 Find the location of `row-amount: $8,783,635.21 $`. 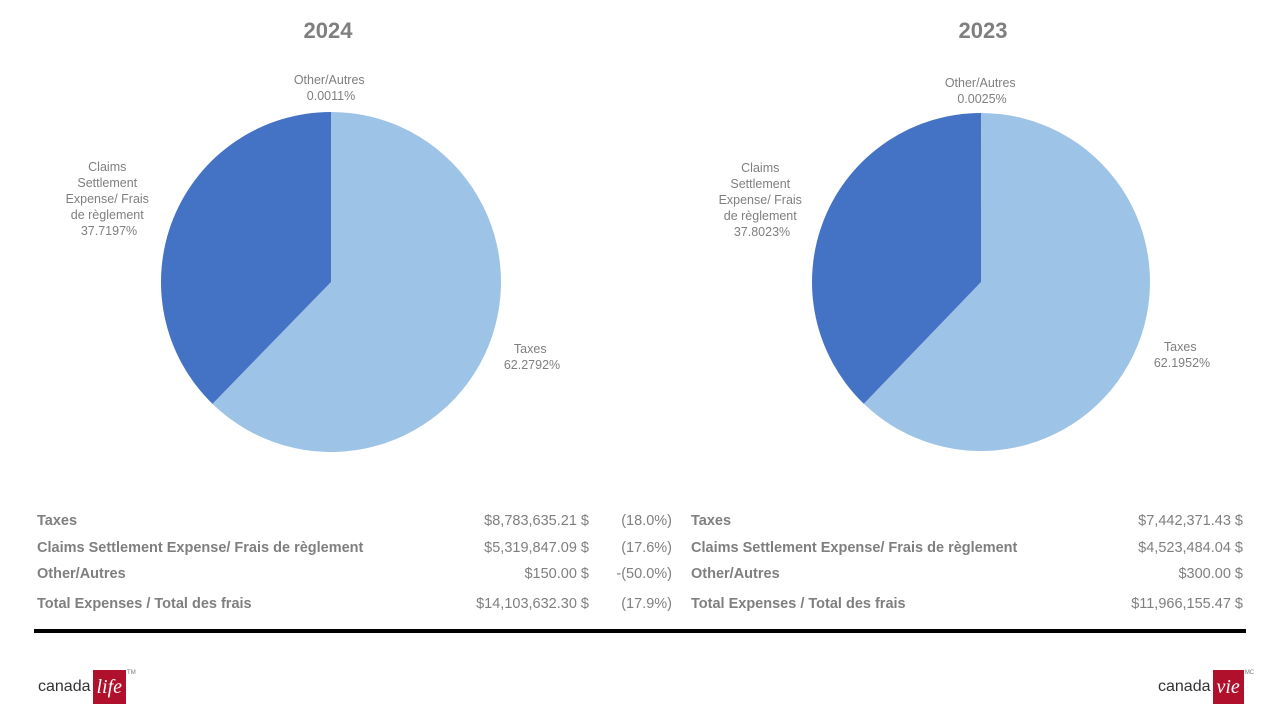

row-amount: $8,783,635.21 $ is located at coordinates (536, 521).